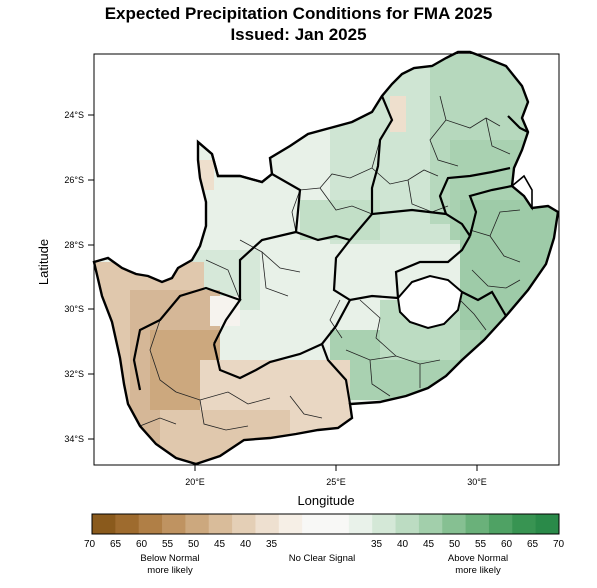  I want to click on x-axis-title: Longitude, so click(325, 500).